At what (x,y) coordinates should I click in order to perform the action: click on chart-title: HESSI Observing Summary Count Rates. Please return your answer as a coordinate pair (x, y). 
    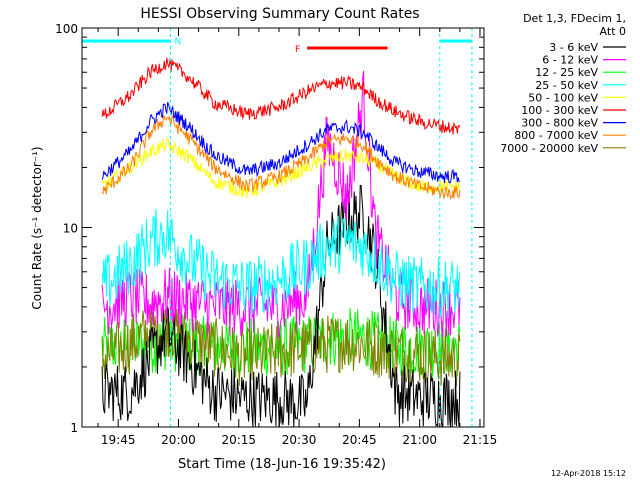
    Looking at the image, I should click on (279, 14).